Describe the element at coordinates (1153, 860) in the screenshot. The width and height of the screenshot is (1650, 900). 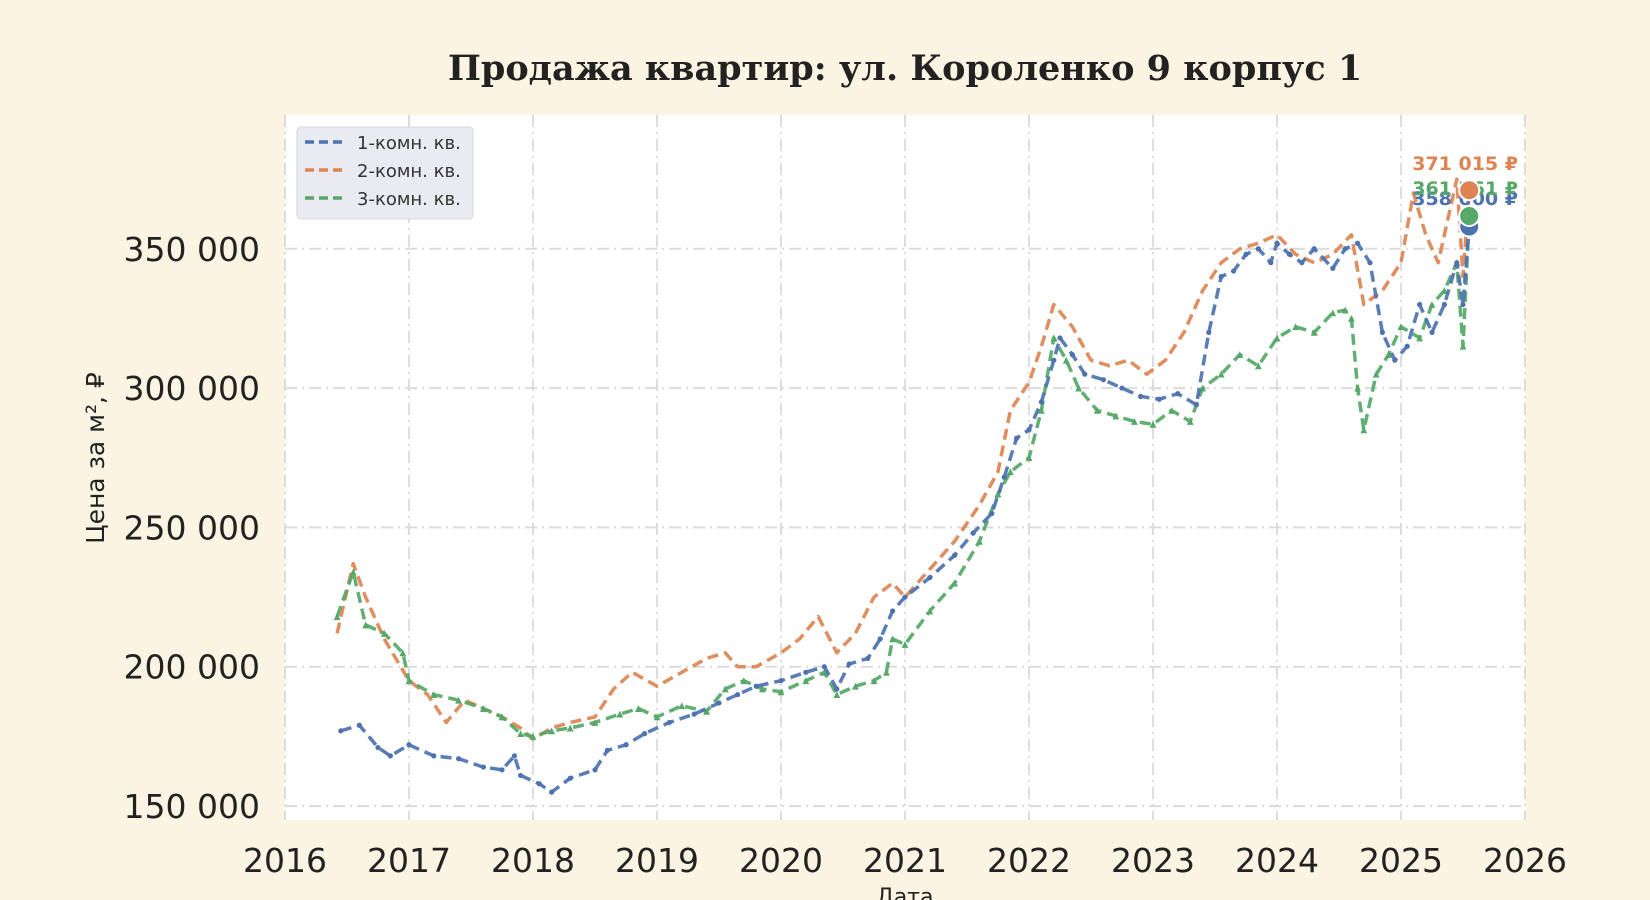
I see `x-tick-label: 2023` at that location.